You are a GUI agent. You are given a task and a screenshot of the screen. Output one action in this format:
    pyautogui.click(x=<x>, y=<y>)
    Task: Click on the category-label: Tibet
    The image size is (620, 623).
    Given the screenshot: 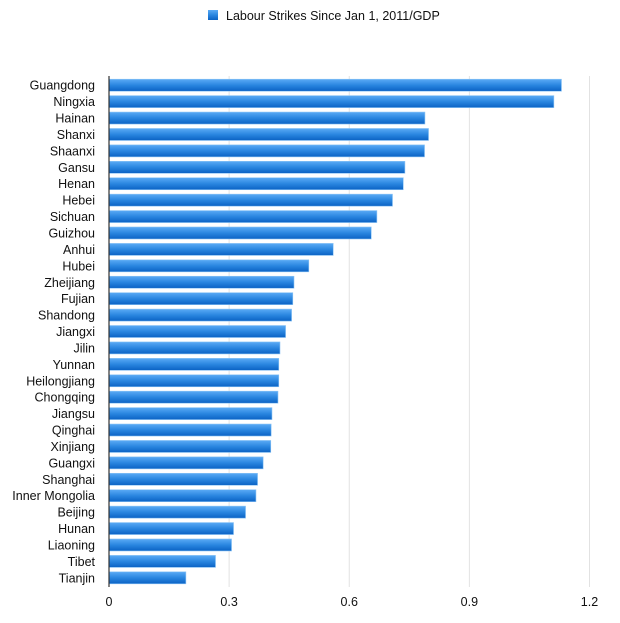 What is the action you would take?
    pyautogui.click(x=82, y=562)
    